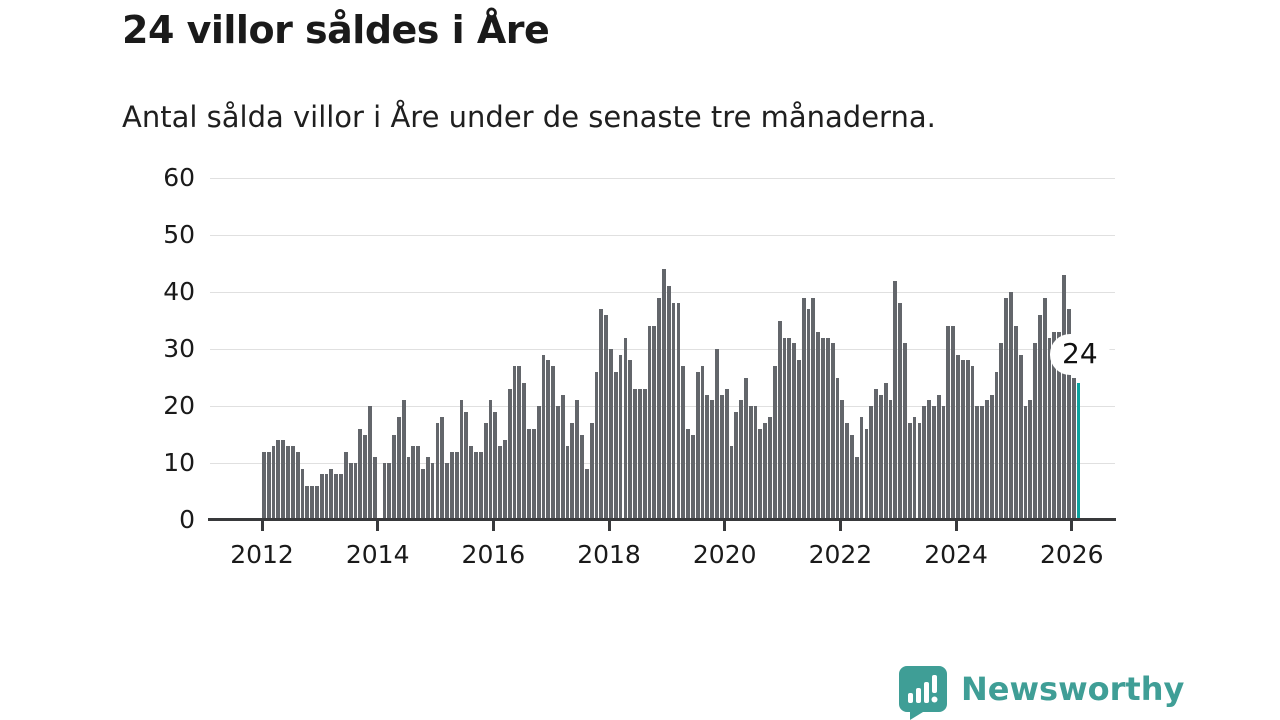  I want to click on x-axis-tick-label: 2024, so click(956, 554).